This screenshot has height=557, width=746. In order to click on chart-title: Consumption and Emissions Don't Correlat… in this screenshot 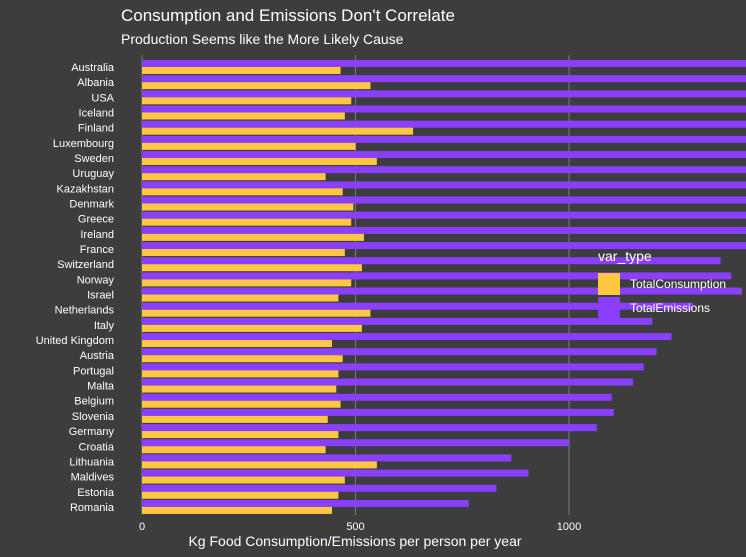, I will do `click(288, 15)`.